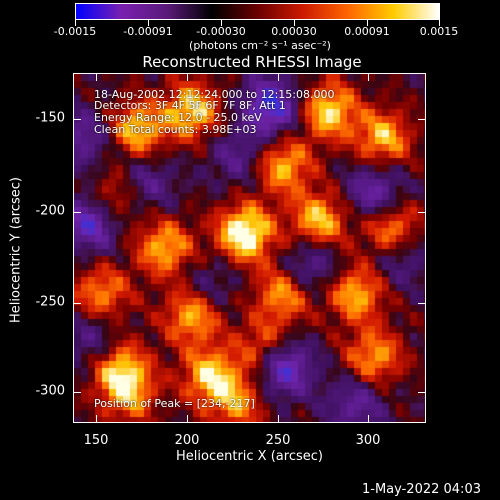  I want to click on colorbar-tick-label: -0.00091, so click(148, 31).